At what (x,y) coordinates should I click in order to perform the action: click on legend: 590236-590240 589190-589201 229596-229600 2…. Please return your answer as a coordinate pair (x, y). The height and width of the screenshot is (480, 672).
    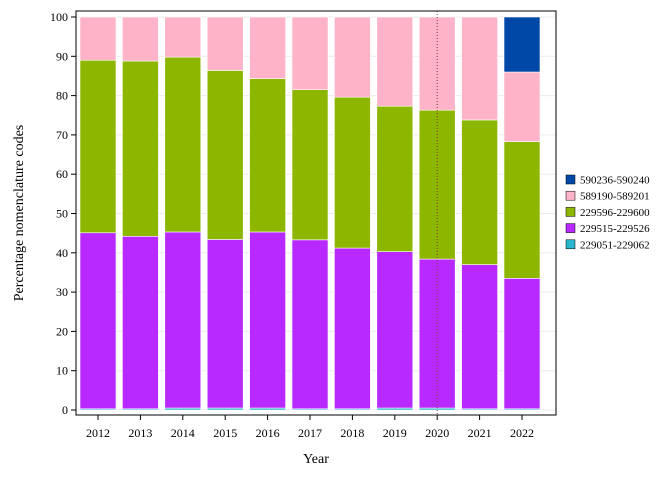
    Looking at the image, I should click on (607, 212).